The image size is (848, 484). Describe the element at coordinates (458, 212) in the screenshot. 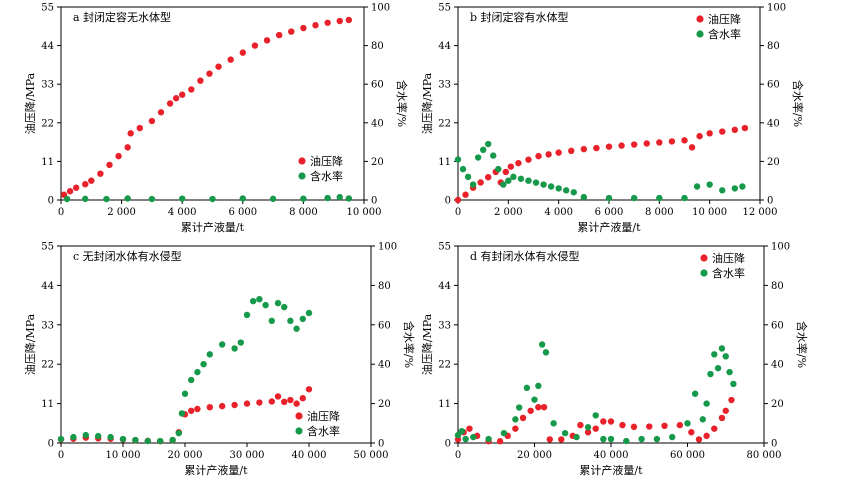

I see `x-tick-label: 0` at that location.